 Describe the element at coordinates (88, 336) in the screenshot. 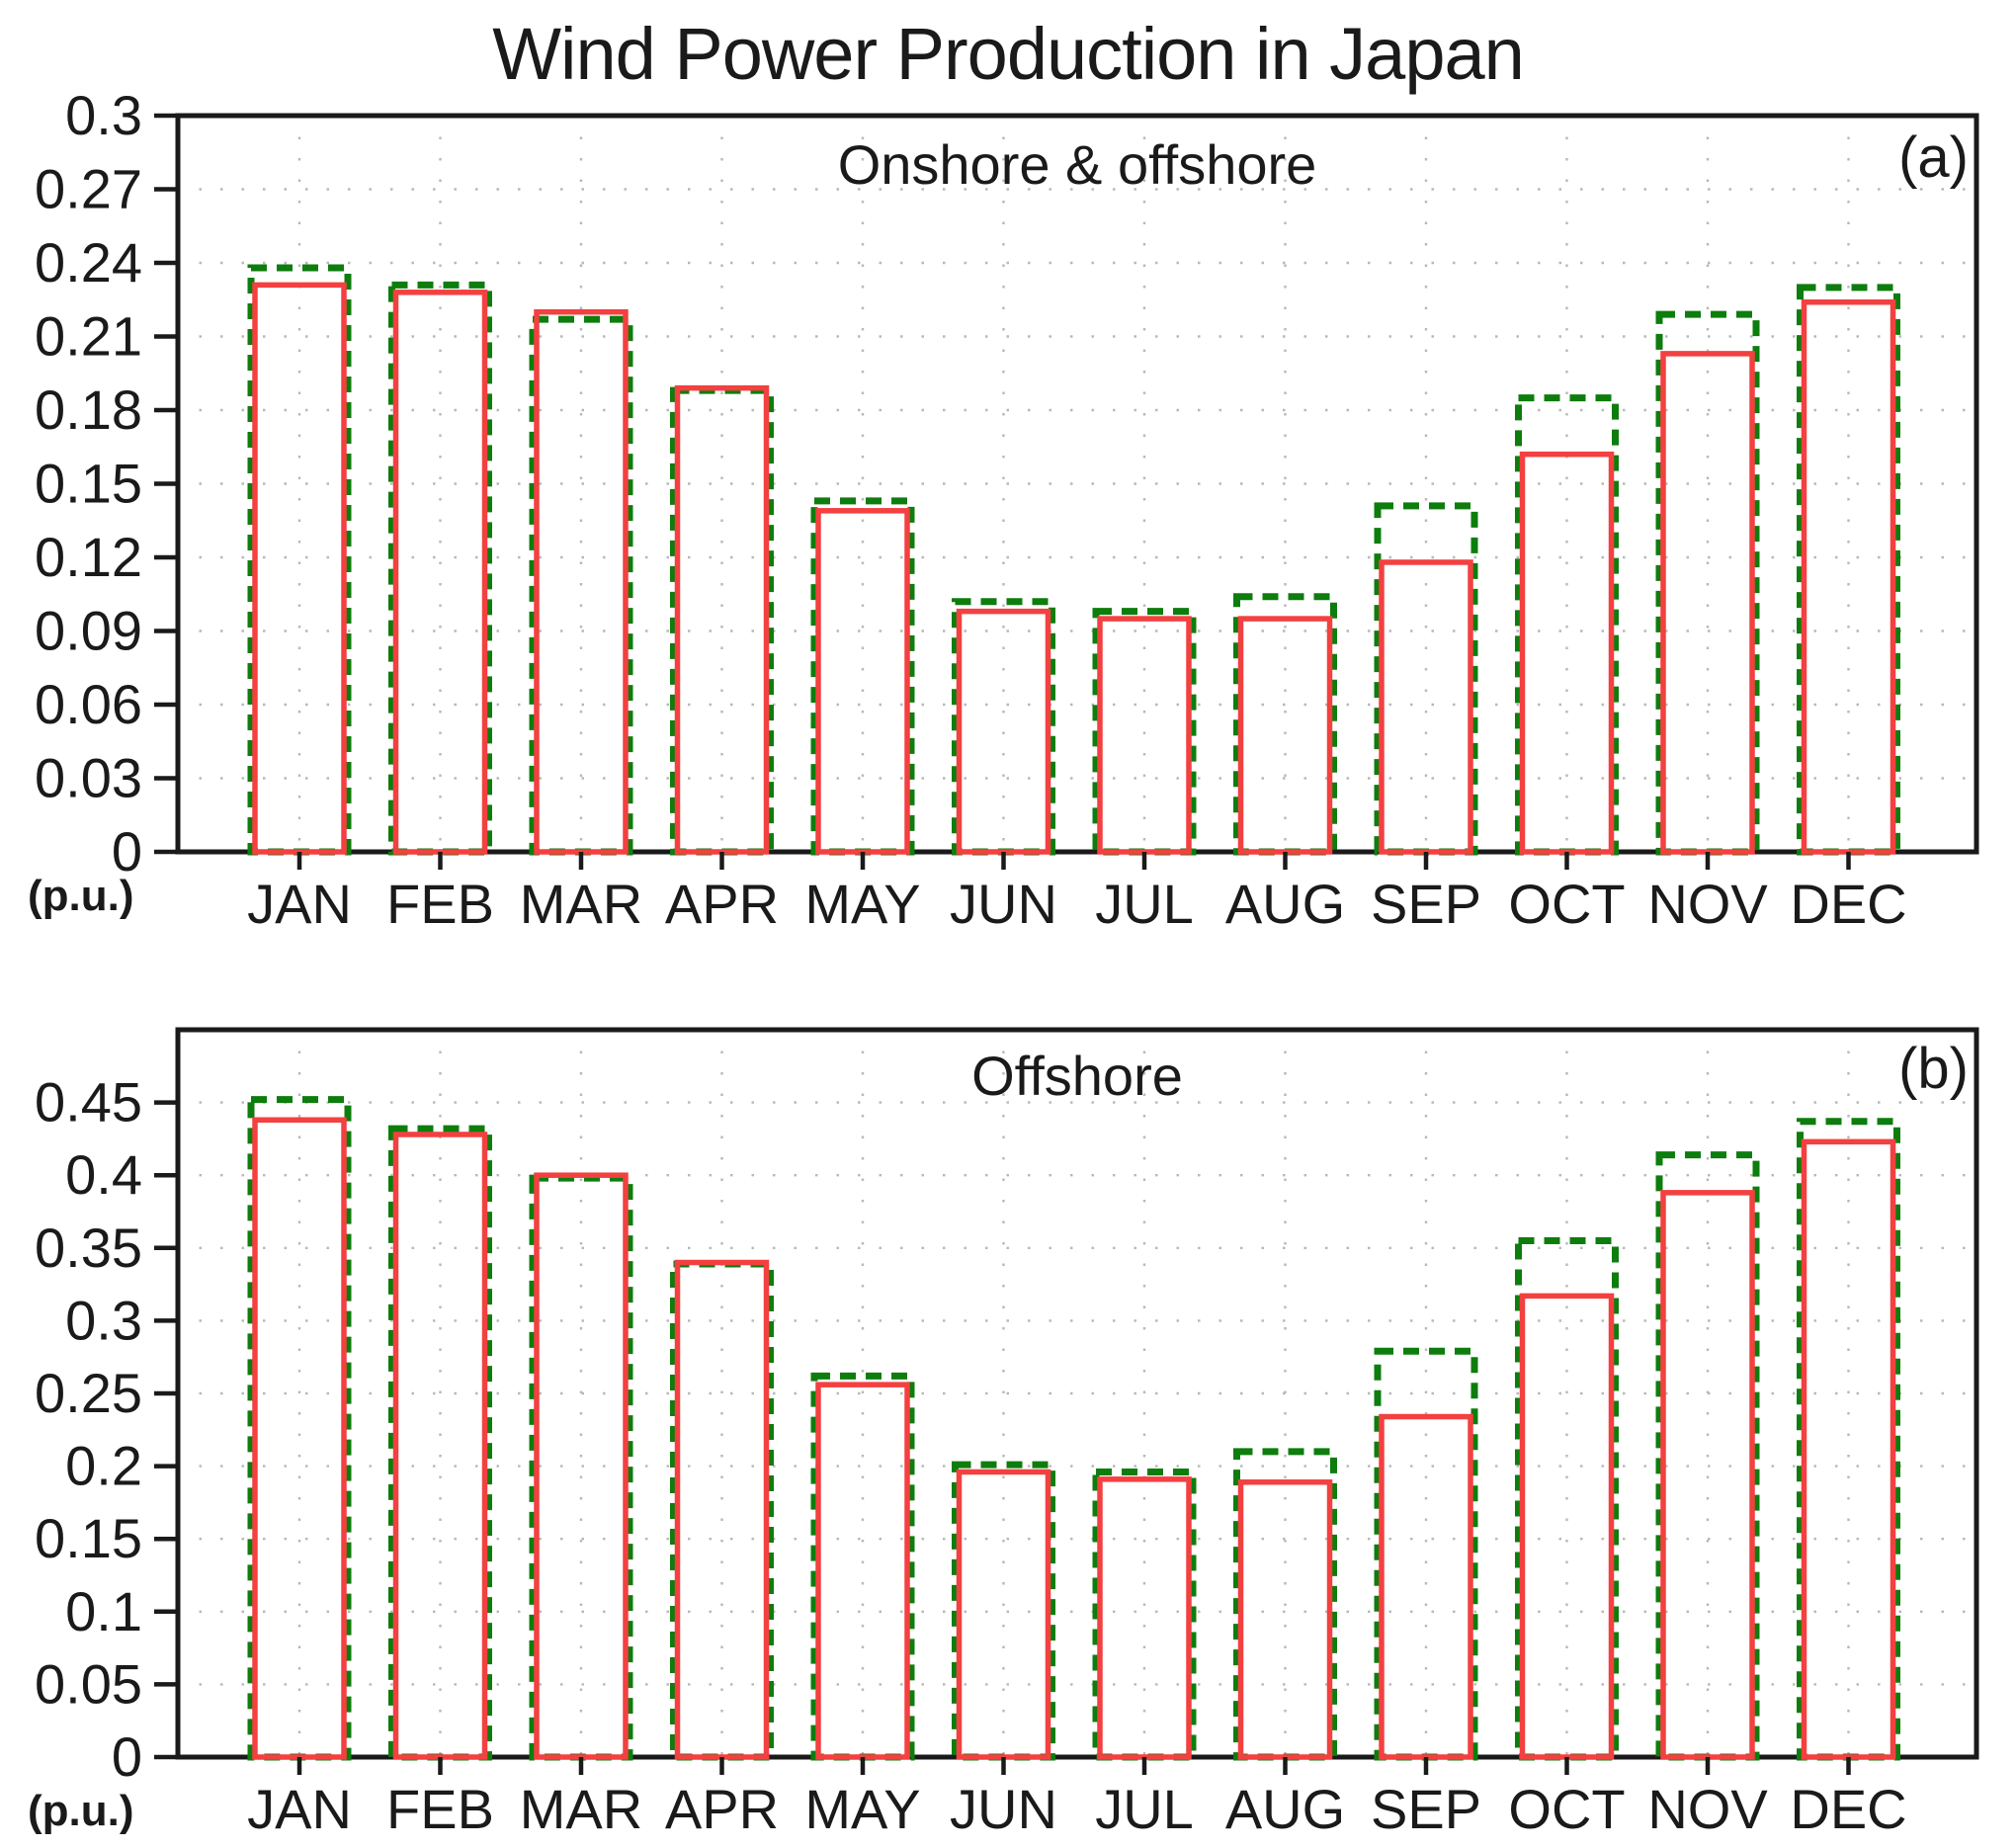

I see `y-tick-label: 0.21` at that location.